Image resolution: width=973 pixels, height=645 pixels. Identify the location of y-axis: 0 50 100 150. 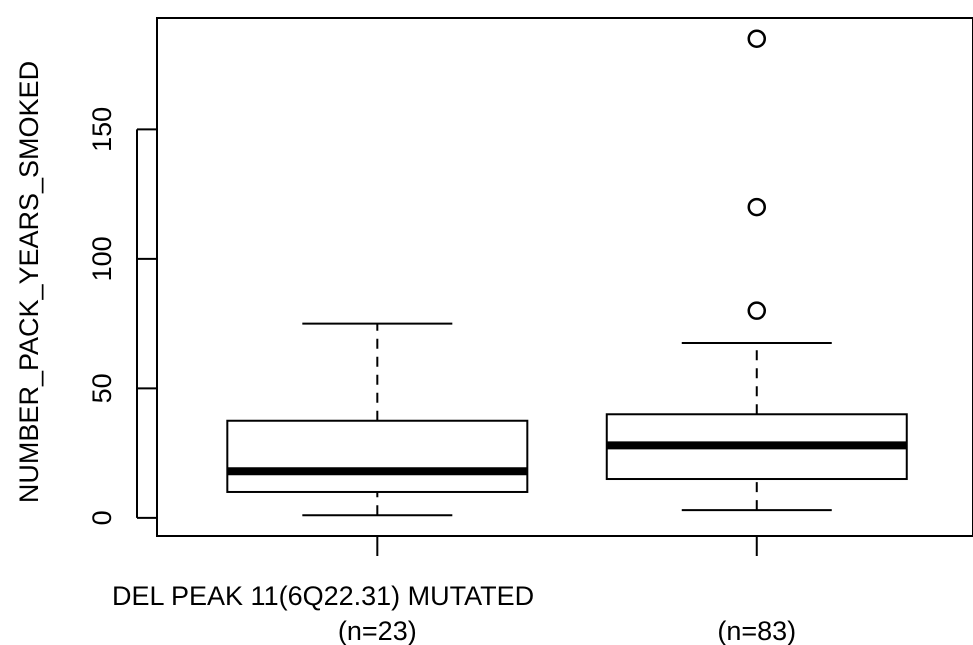
(122, 316).